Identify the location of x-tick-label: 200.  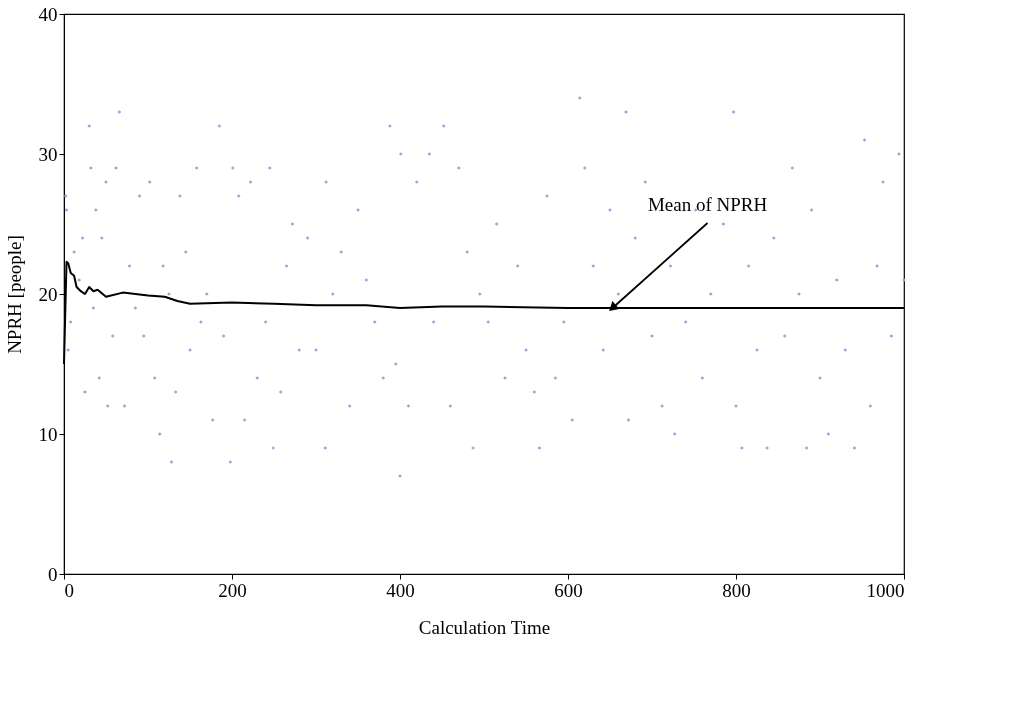
(232, 590).